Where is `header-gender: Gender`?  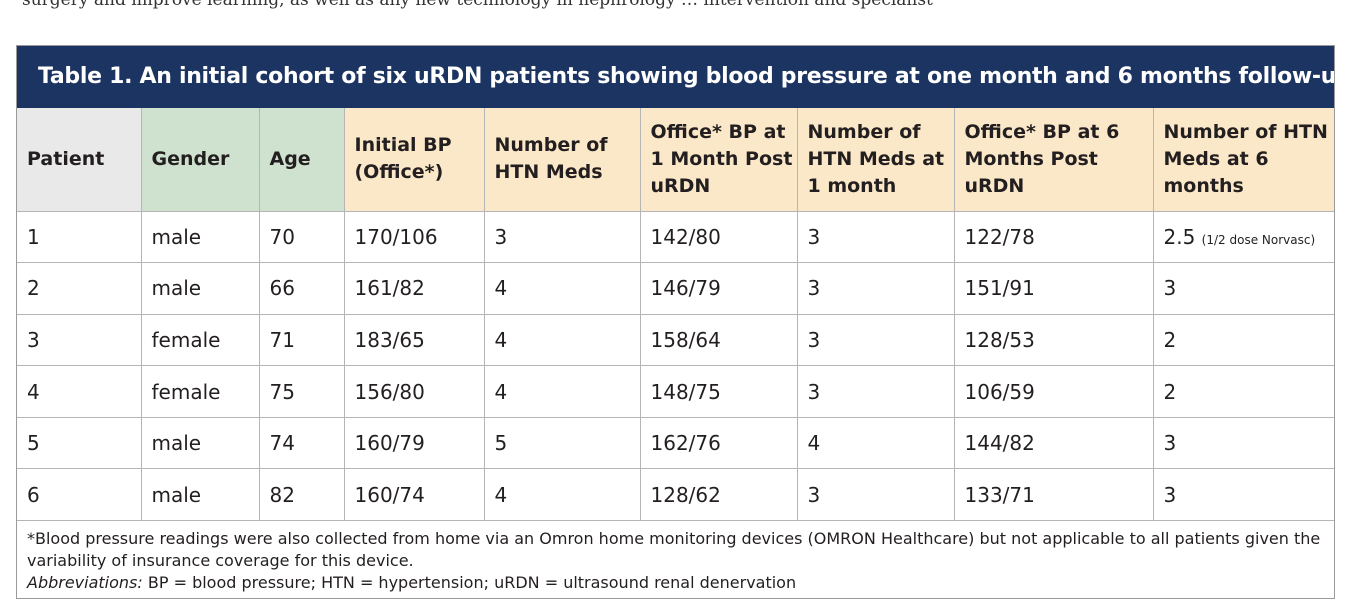
header-gender: Gender is located at coordinates (200, 160).